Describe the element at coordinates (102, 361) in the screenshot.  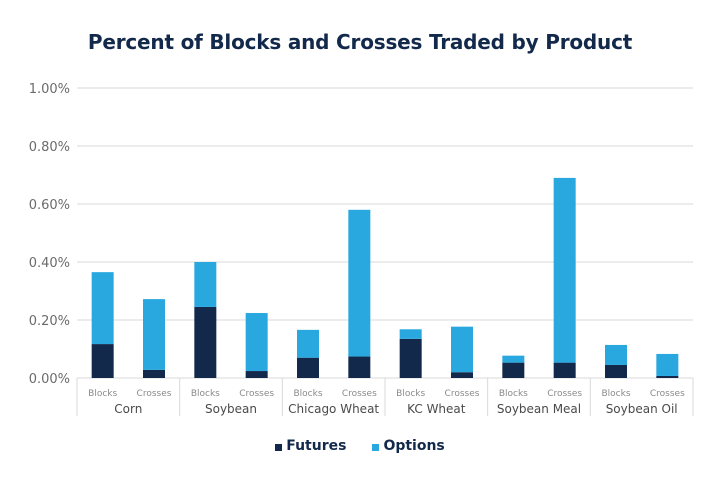
I see `bar-futures-corn-blocks` at that location.